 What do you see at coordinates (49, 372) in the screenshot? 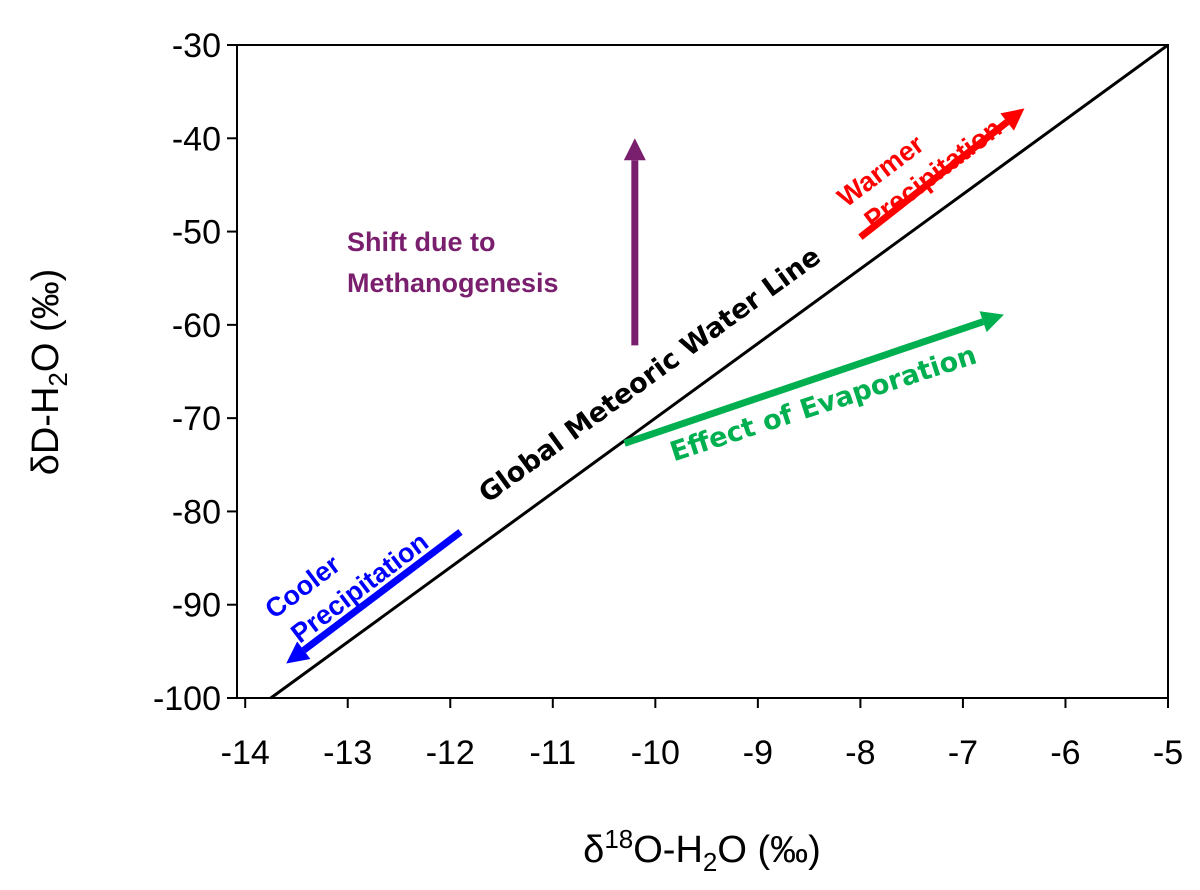
I see `y-axis-label: δD-H2O (‰)` at bounding box center [49, 372].